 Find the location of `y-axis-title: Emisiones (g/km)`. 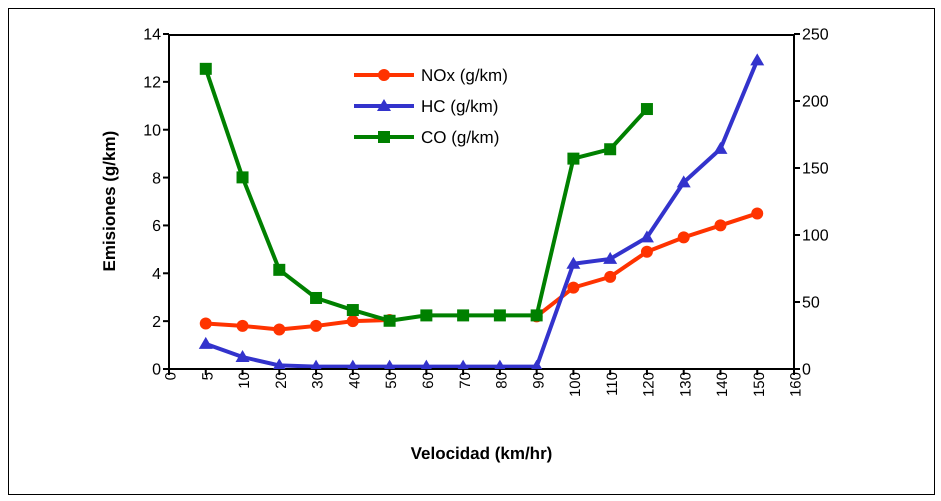

y-axis-title: Emisiones (g/km) is located at coordinates (110, 201).